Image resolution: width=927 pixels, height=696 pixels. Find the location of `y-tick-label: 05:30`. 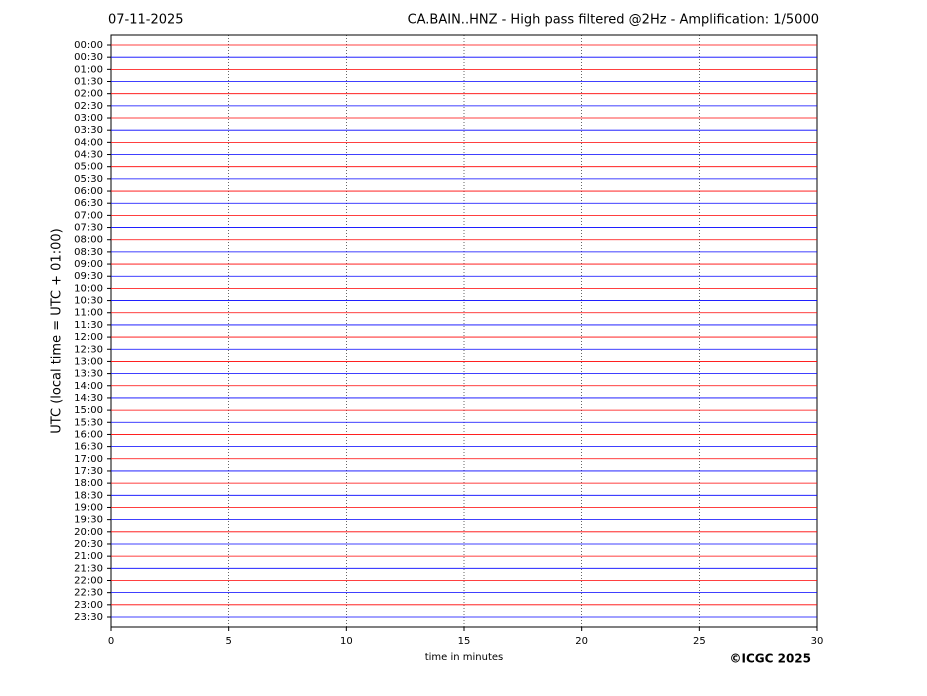

y-tick-label: 05:30 is located at coordinates (88, 179).